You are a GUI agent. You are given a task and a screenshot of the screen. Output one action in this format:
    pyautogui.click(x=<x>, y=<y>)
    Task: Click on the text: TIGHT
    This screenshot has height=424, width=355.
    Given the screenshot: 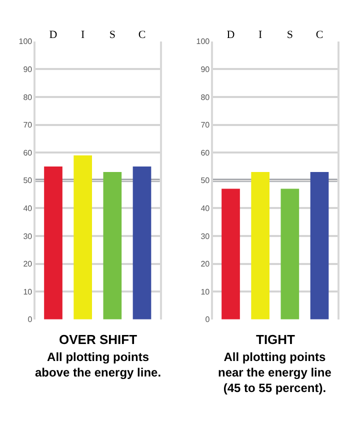 What is the action you would take?
    pyautogui.click(x=276, y=339)
    